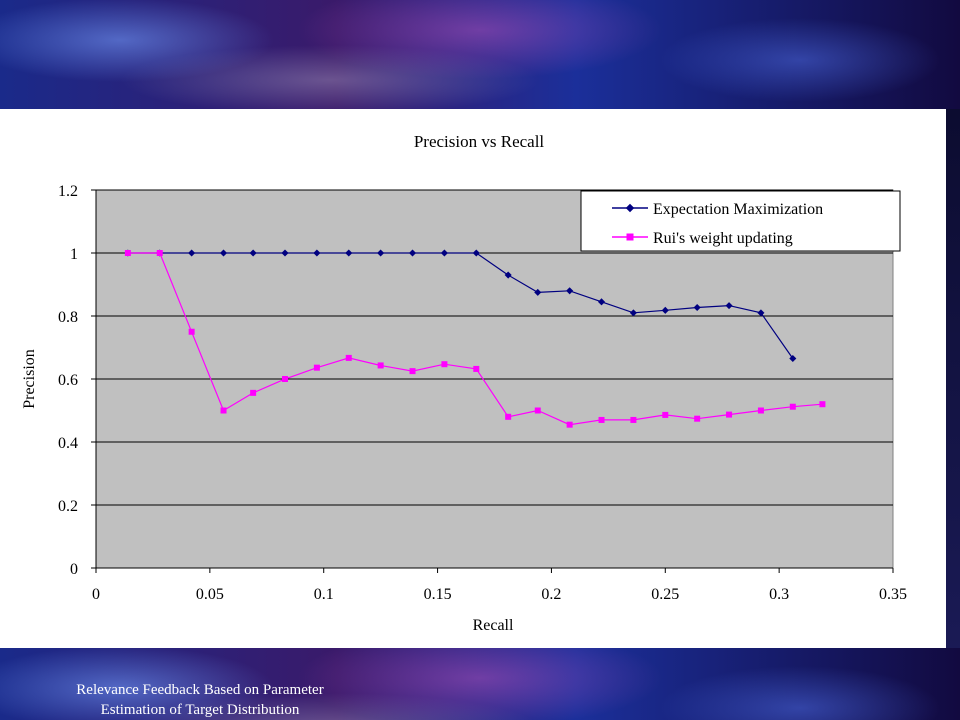 Image resolution: width=960 pixels, height=720 pixels. Describe the element at coordinates (200, 710) in the screenshot. I see `caption-line-2: Estimation of Target Distribution` at that location.